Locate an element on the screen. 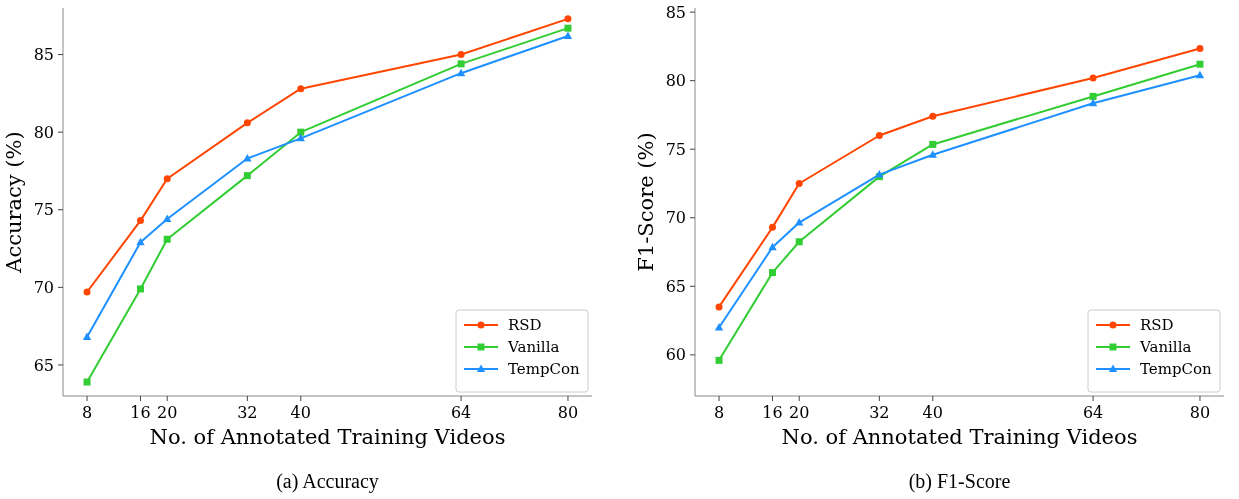 This screenshot has width=1239, height=499. y-axis-title: F1-Score (%) is located at coordinates (646, 202).